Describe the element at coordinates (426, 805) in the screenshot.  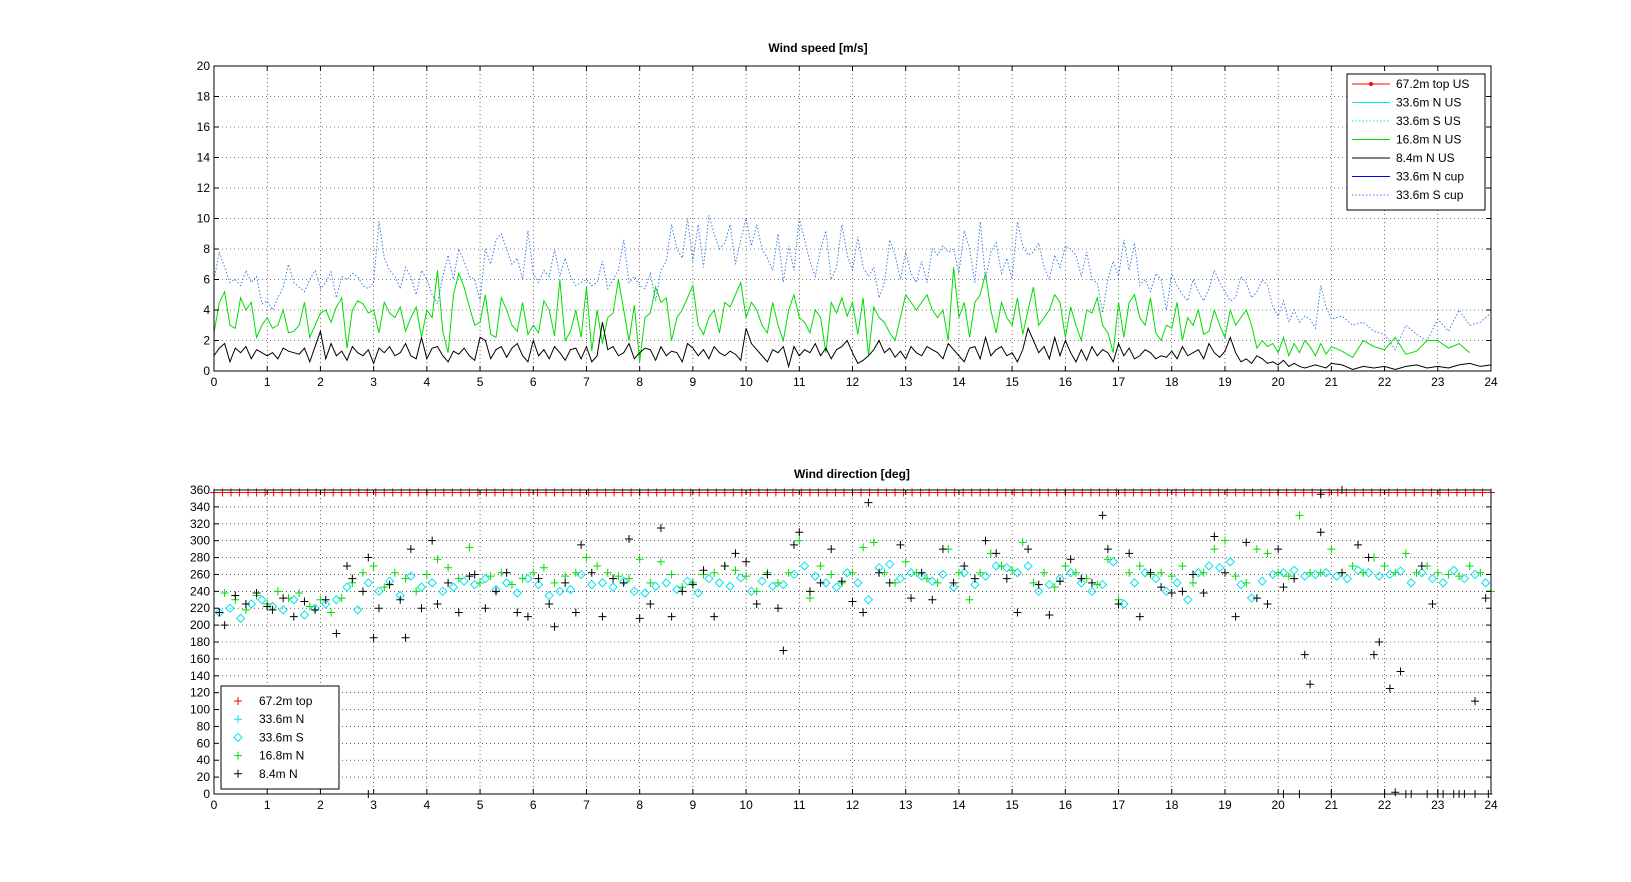
I see `dir-xtick-label-4: 4` at that location.